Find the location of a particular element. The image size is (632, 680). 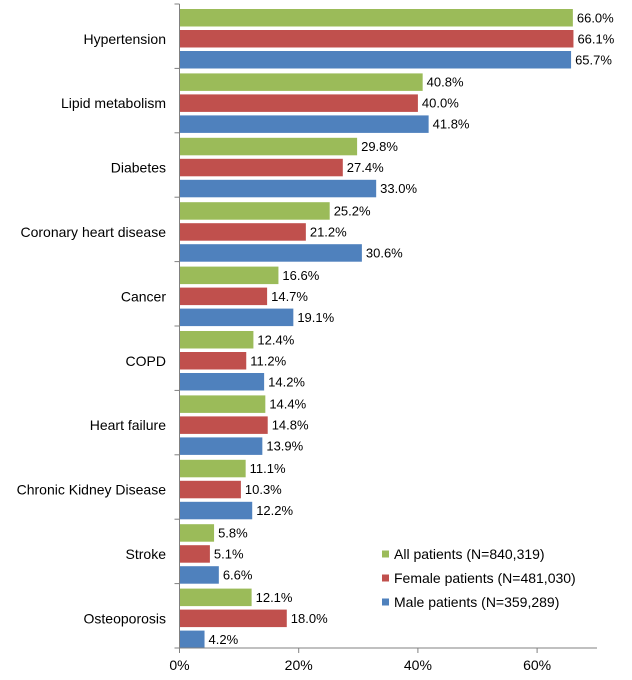

category-label: Coronary heart disease is located at coordinates (93, 232).